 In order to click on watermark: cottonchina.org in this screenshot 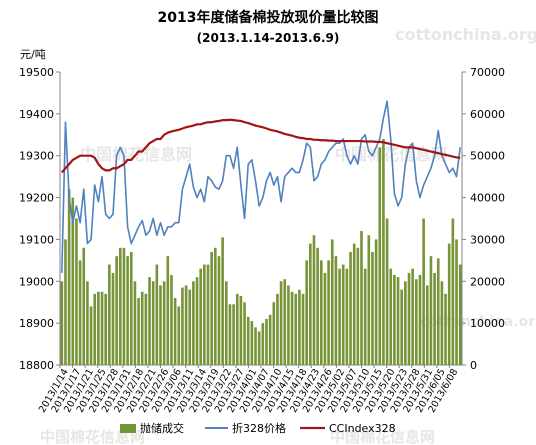, I will do `click(465, 34)`.